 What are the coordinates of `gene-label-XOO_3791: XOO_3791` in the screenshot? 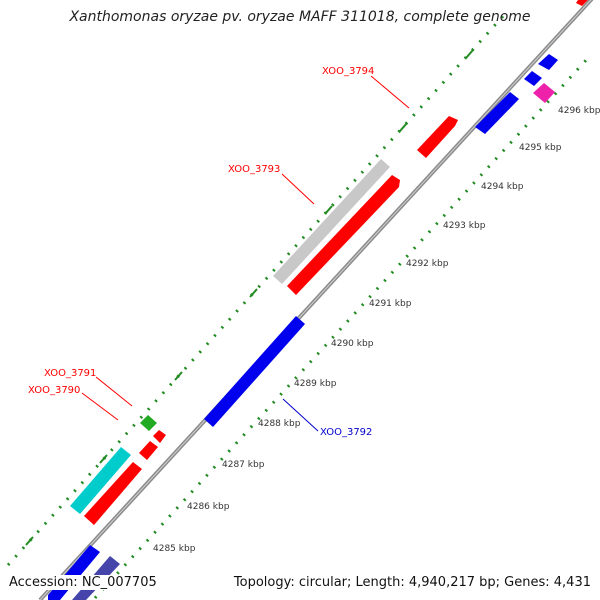 It's located at (70, 373).